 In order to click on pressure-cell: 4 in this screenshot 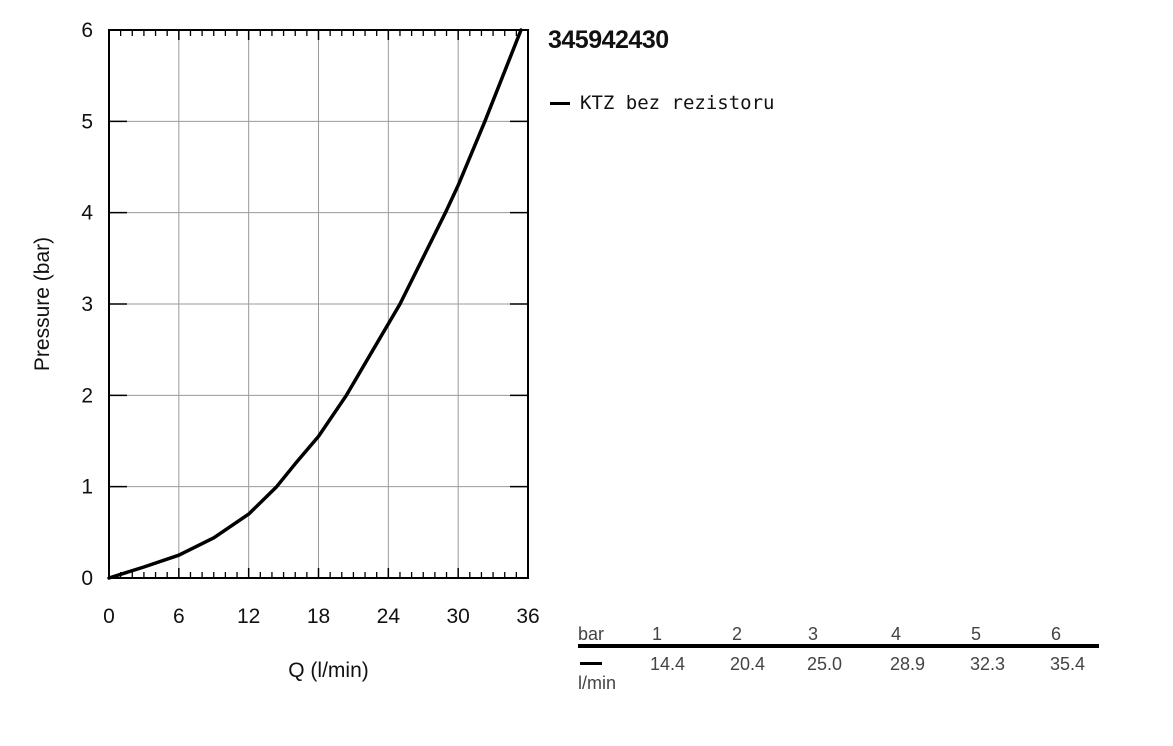, I will do `click(896, 634)`.